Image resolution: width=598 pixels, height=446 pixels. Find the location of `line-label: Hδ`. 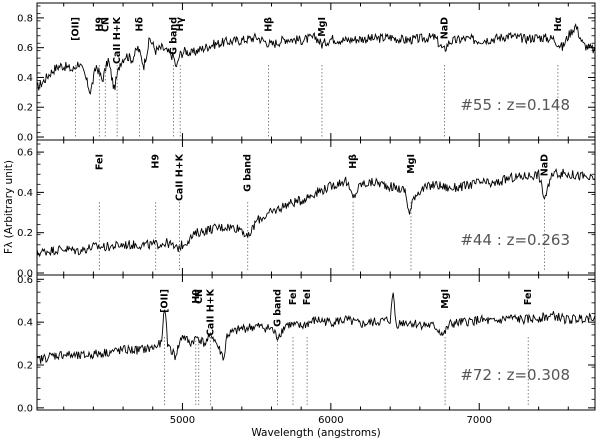

line-label: Hδ is located at coordinates (139, 24).